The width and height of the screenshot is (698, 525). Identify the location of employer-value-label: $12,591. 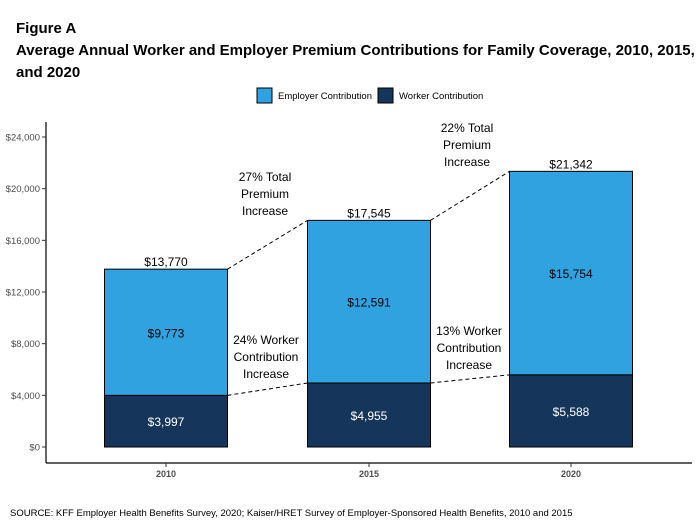
(369, 303).